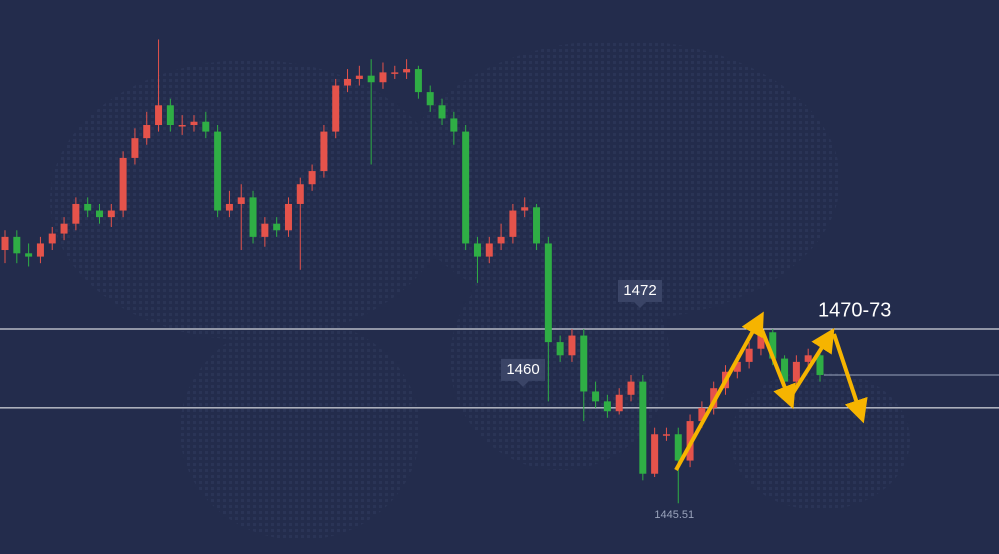  What do you see at coordinates (674, 515) in the screenshot?
I see `low-label: 1445.51` at bounding box center [674, 515].